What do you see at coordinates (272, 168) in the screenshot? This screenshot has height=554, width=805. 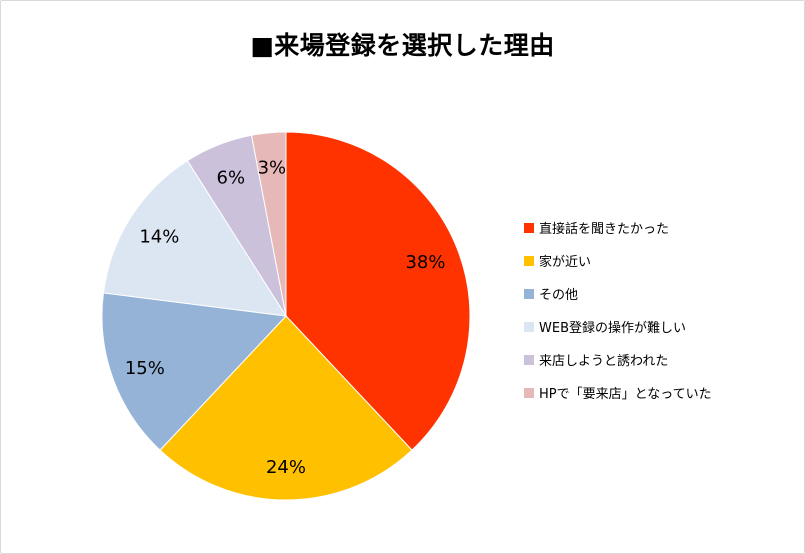 I see `data-label-6: 3%` at bounding box center [272, 168].